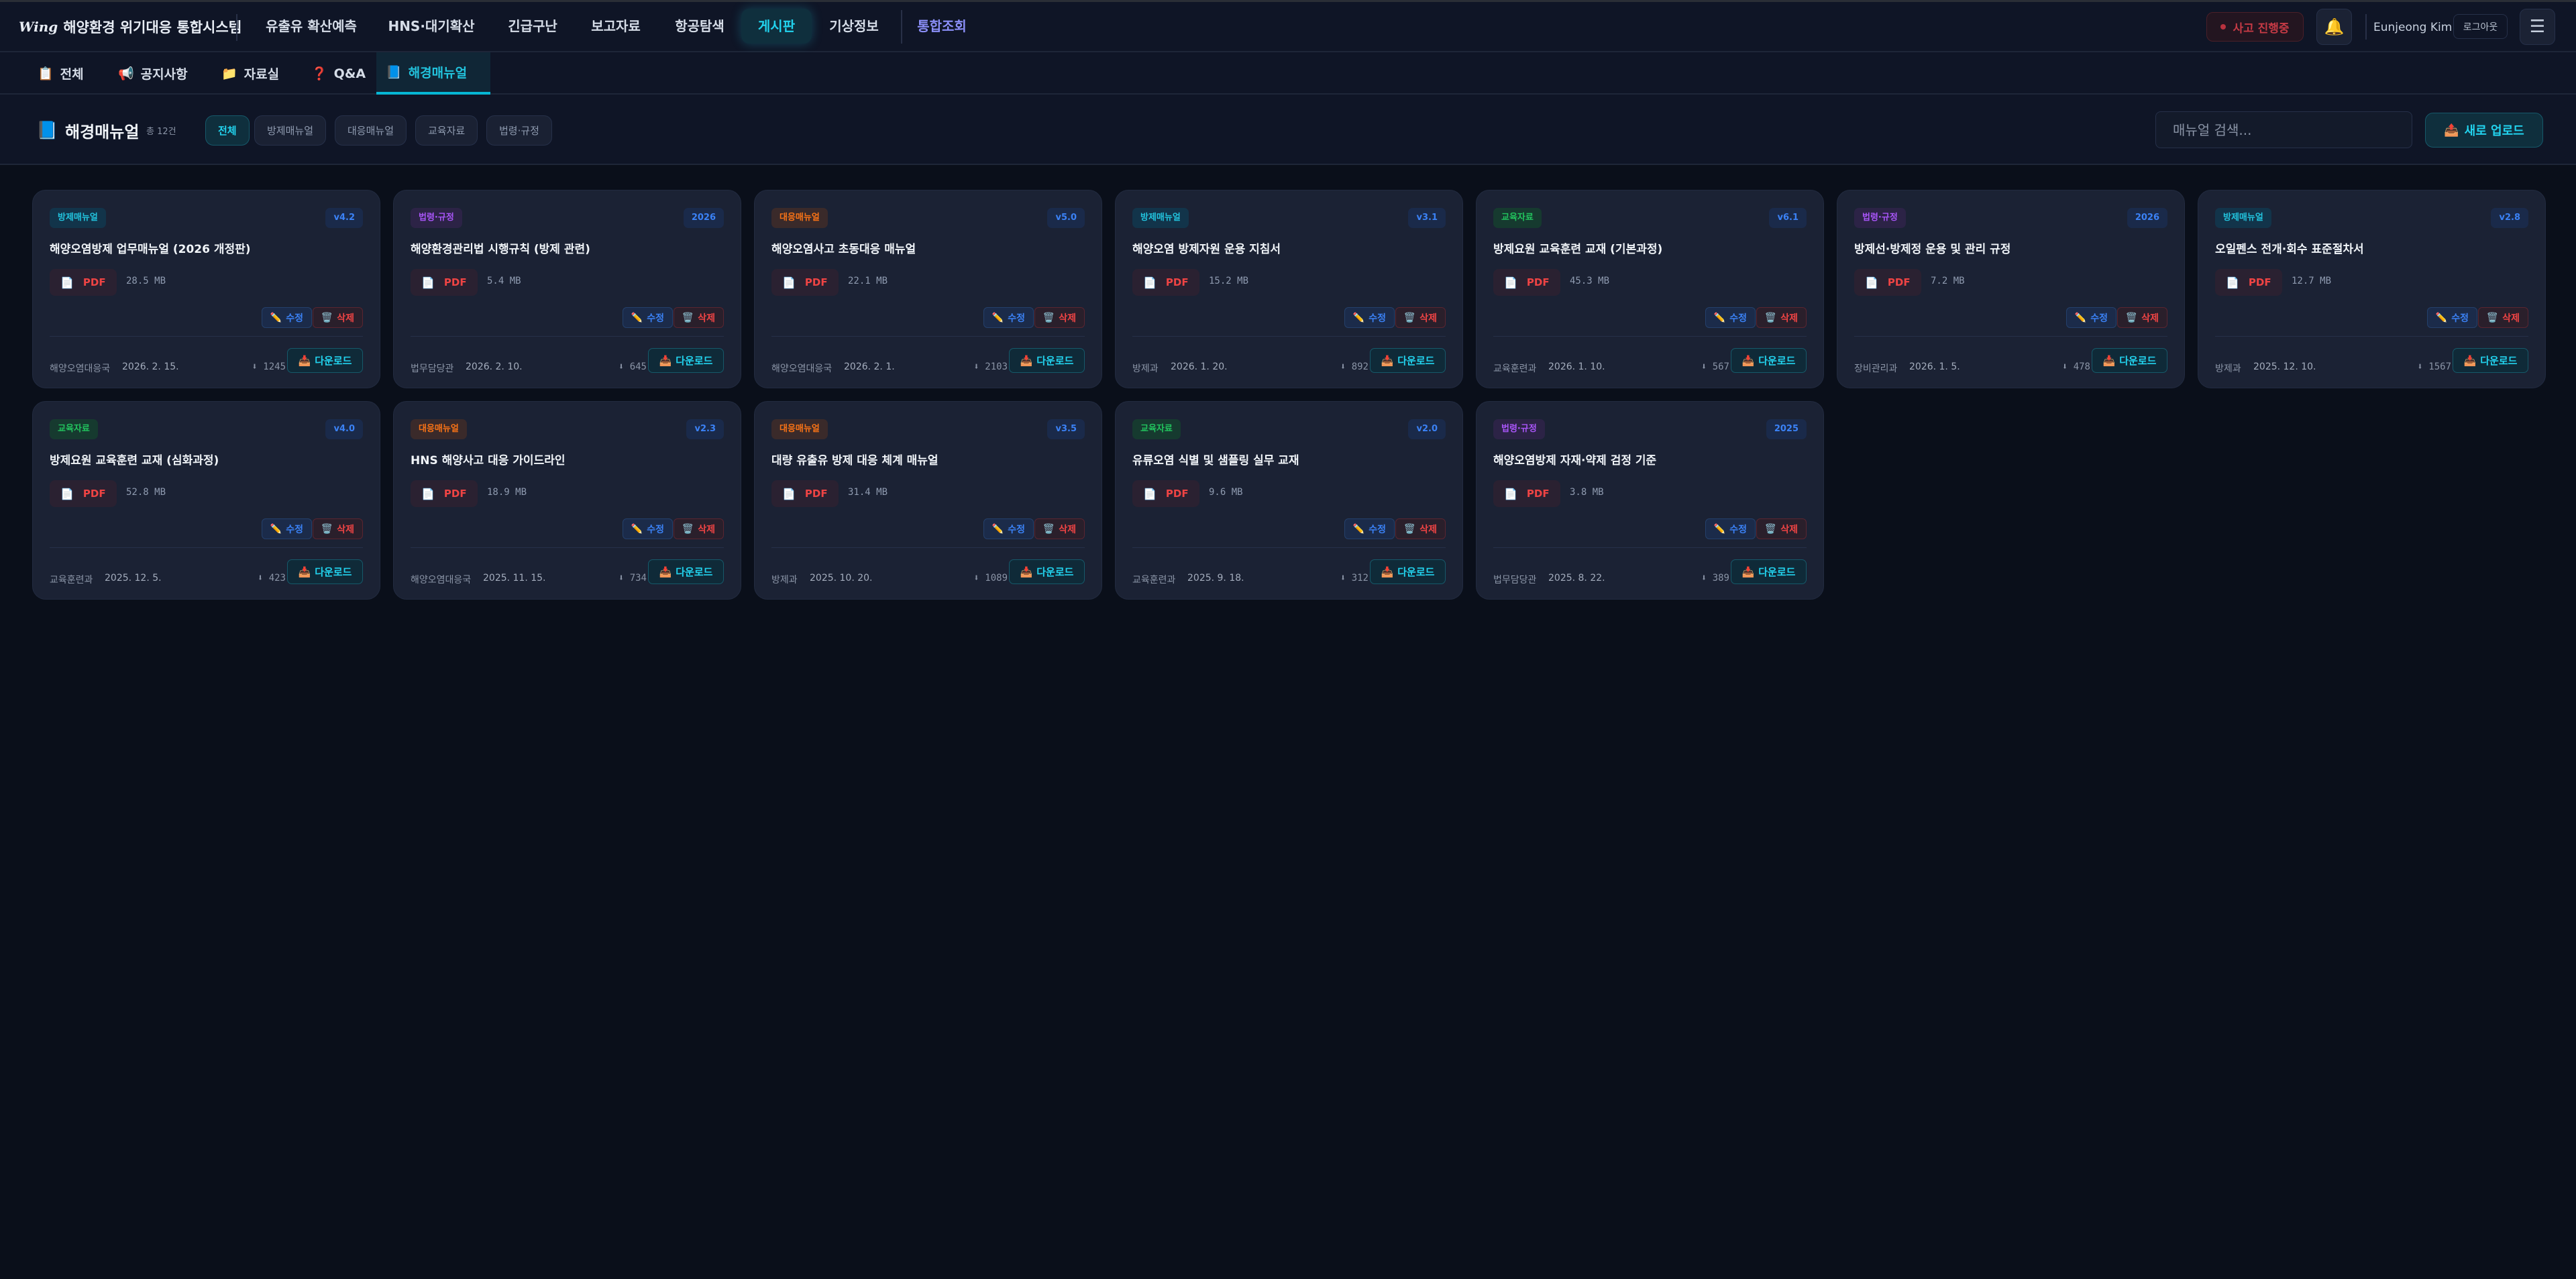 The width and height of the screenshot is (2576, 1279). Describe the element at coordinates (488, 461) in the screenshot. I see `manual-title: HNS 해양사고 대응 가이드라인` at that location.